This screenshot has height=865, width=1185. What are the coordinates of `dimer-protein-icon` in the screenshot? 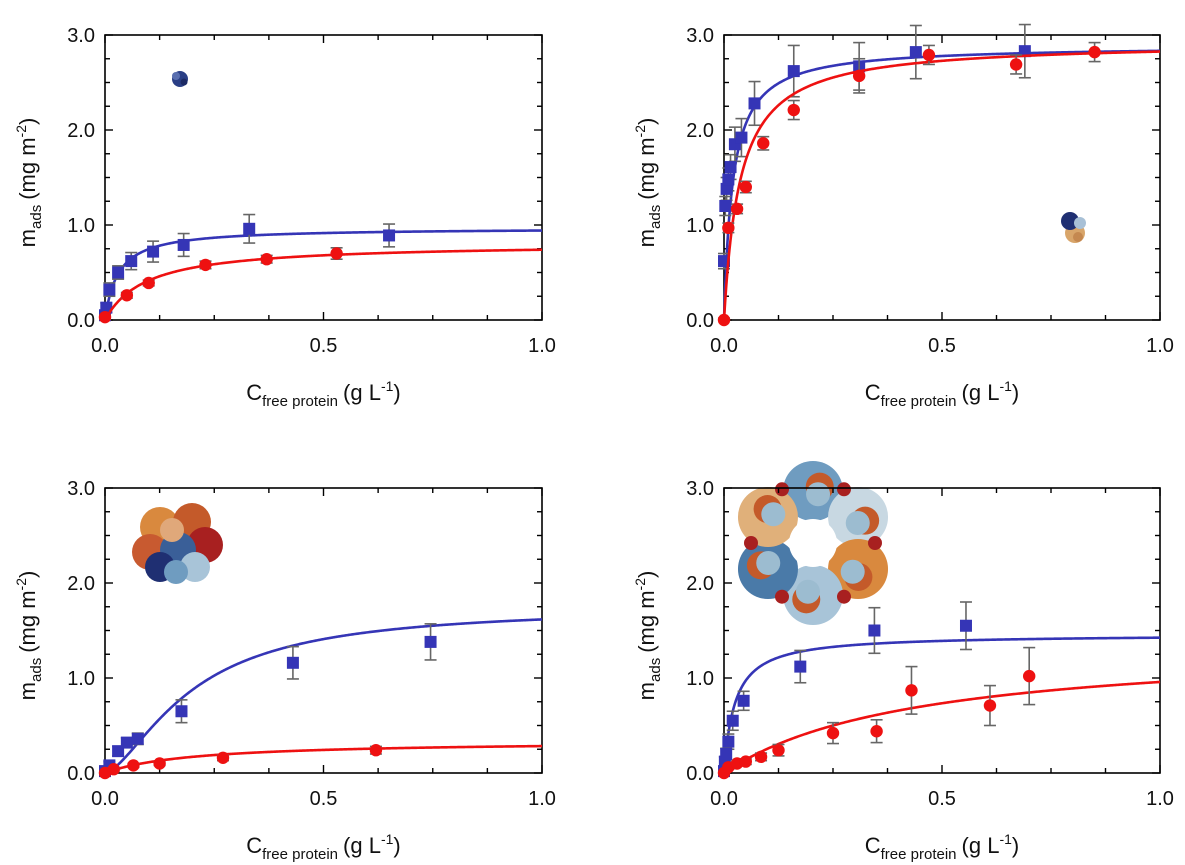 It's located at (1073, 227).